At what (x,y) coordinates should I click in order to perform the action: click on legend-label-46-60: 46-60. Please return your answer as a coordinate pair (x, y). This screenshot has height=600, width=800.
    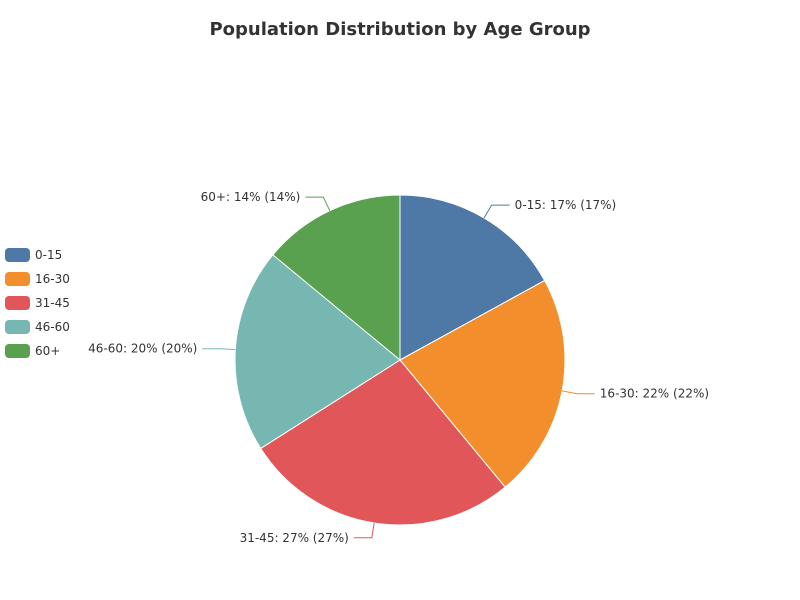
    Looking at the image, I should click on (52, 327).